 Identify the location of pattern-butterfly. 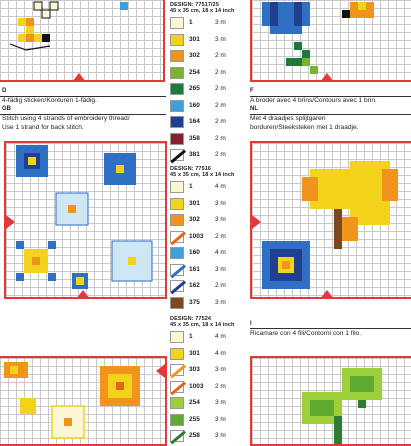
(330, 220).